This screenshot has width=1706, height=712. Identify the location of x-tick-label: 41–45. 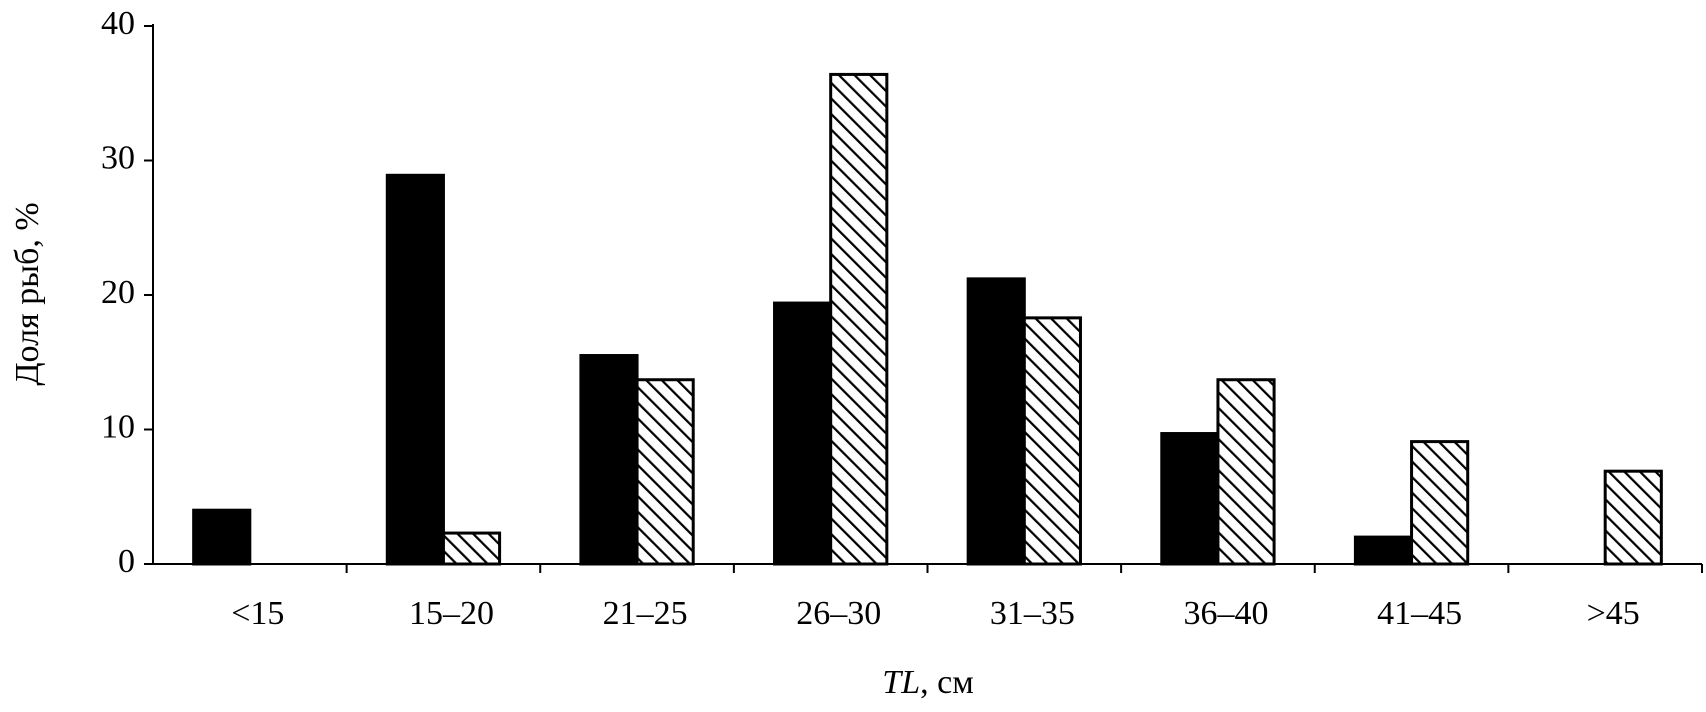
(1419, 613).